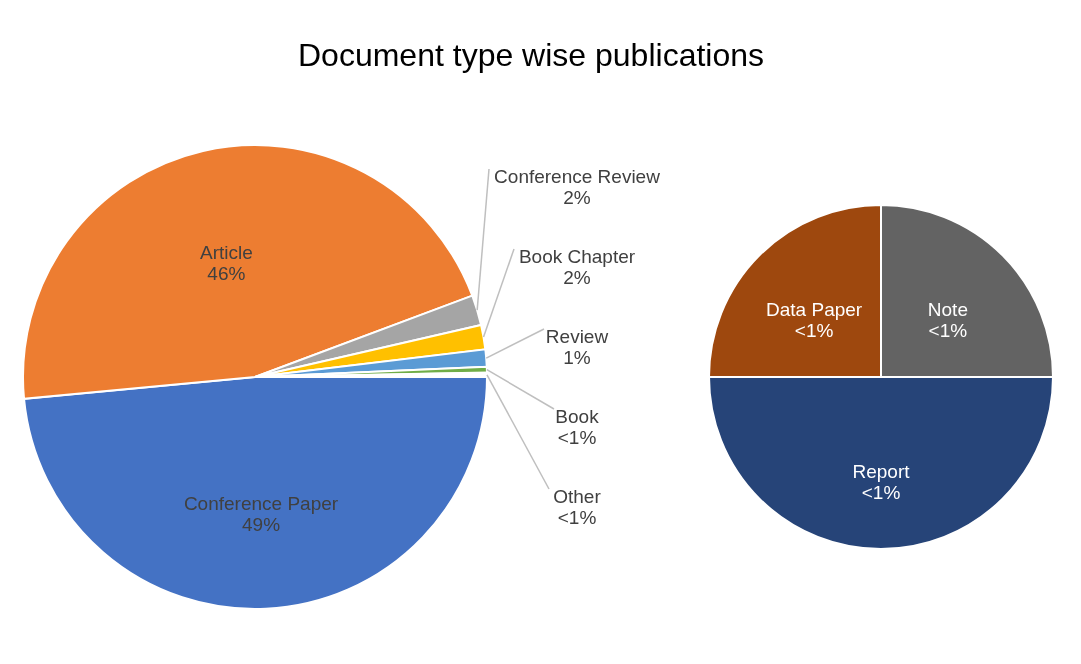 This screenshot has width=1081, height=664. Describe the element at coordinates (226, 273) in the screenshot. I see `data-label: 46%` at that location.